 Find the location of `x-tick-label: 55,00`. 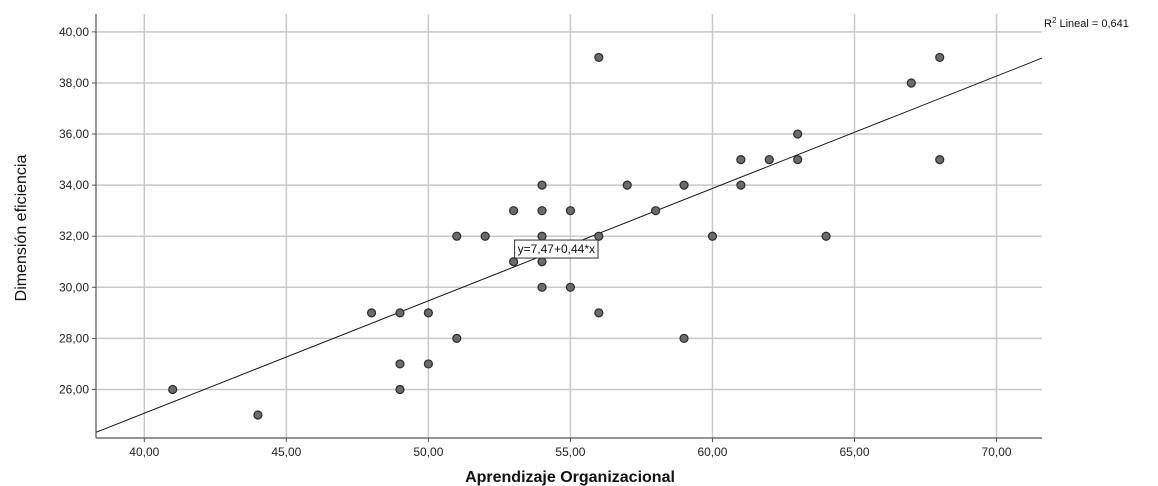

x-tick-label: 55,00 is located at coordinates (570, 452).